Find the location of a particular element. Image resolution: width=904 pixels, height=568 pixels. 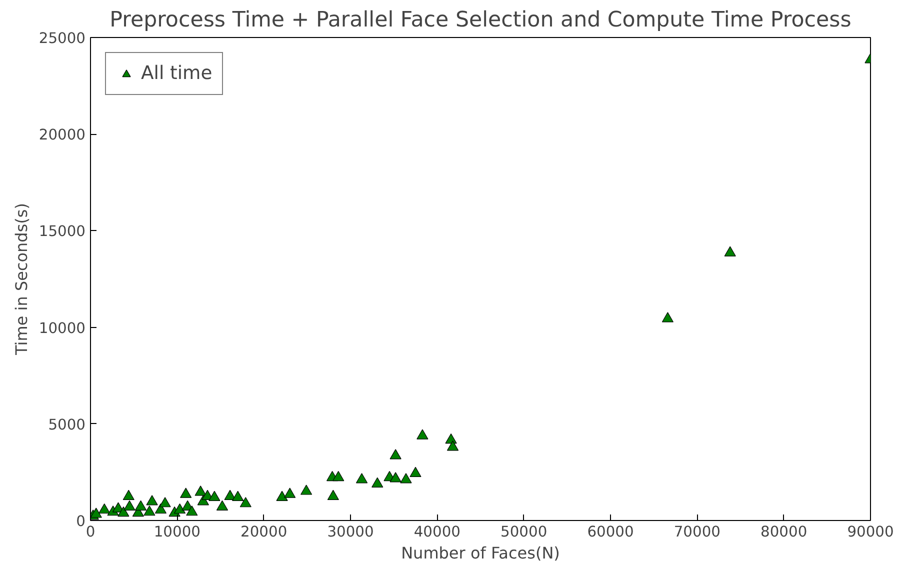

x-tick-label: 70000 is located at coordinates (697, 532).